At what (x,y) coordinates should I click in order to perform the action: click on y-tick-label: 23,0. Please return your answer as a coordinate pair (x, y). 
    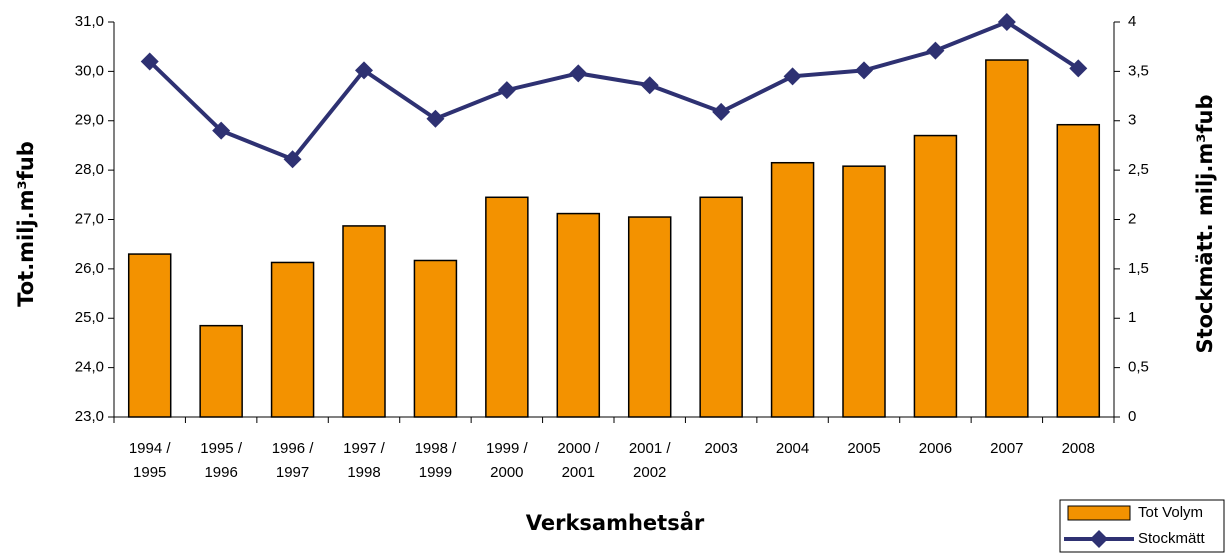
    Looking at the image, I should click on (89, 416).